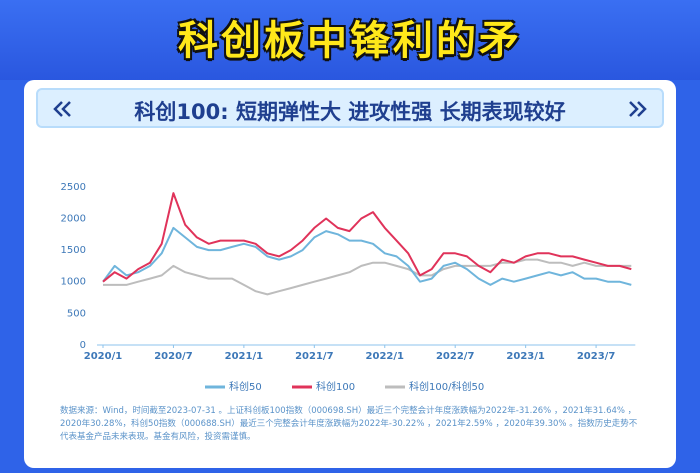 This screenshot has width=700, height=473. I want to click on y-tick-label: 1000, so click(73, 282).